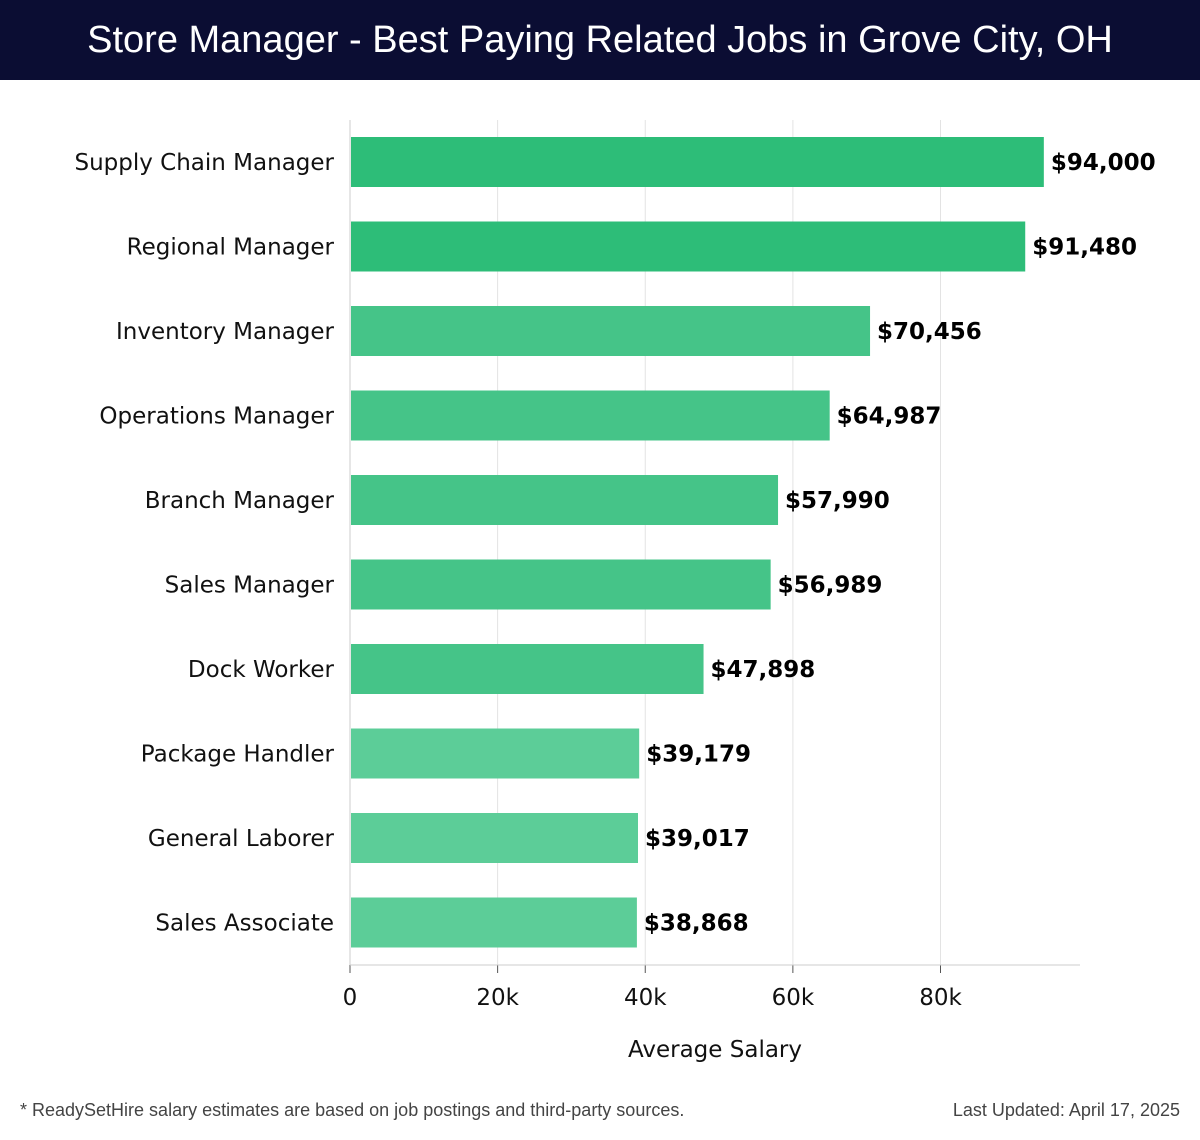  Describe the element at coordinates (698, 755) in the screenshot. I see `value-label: $39,179` at that location.